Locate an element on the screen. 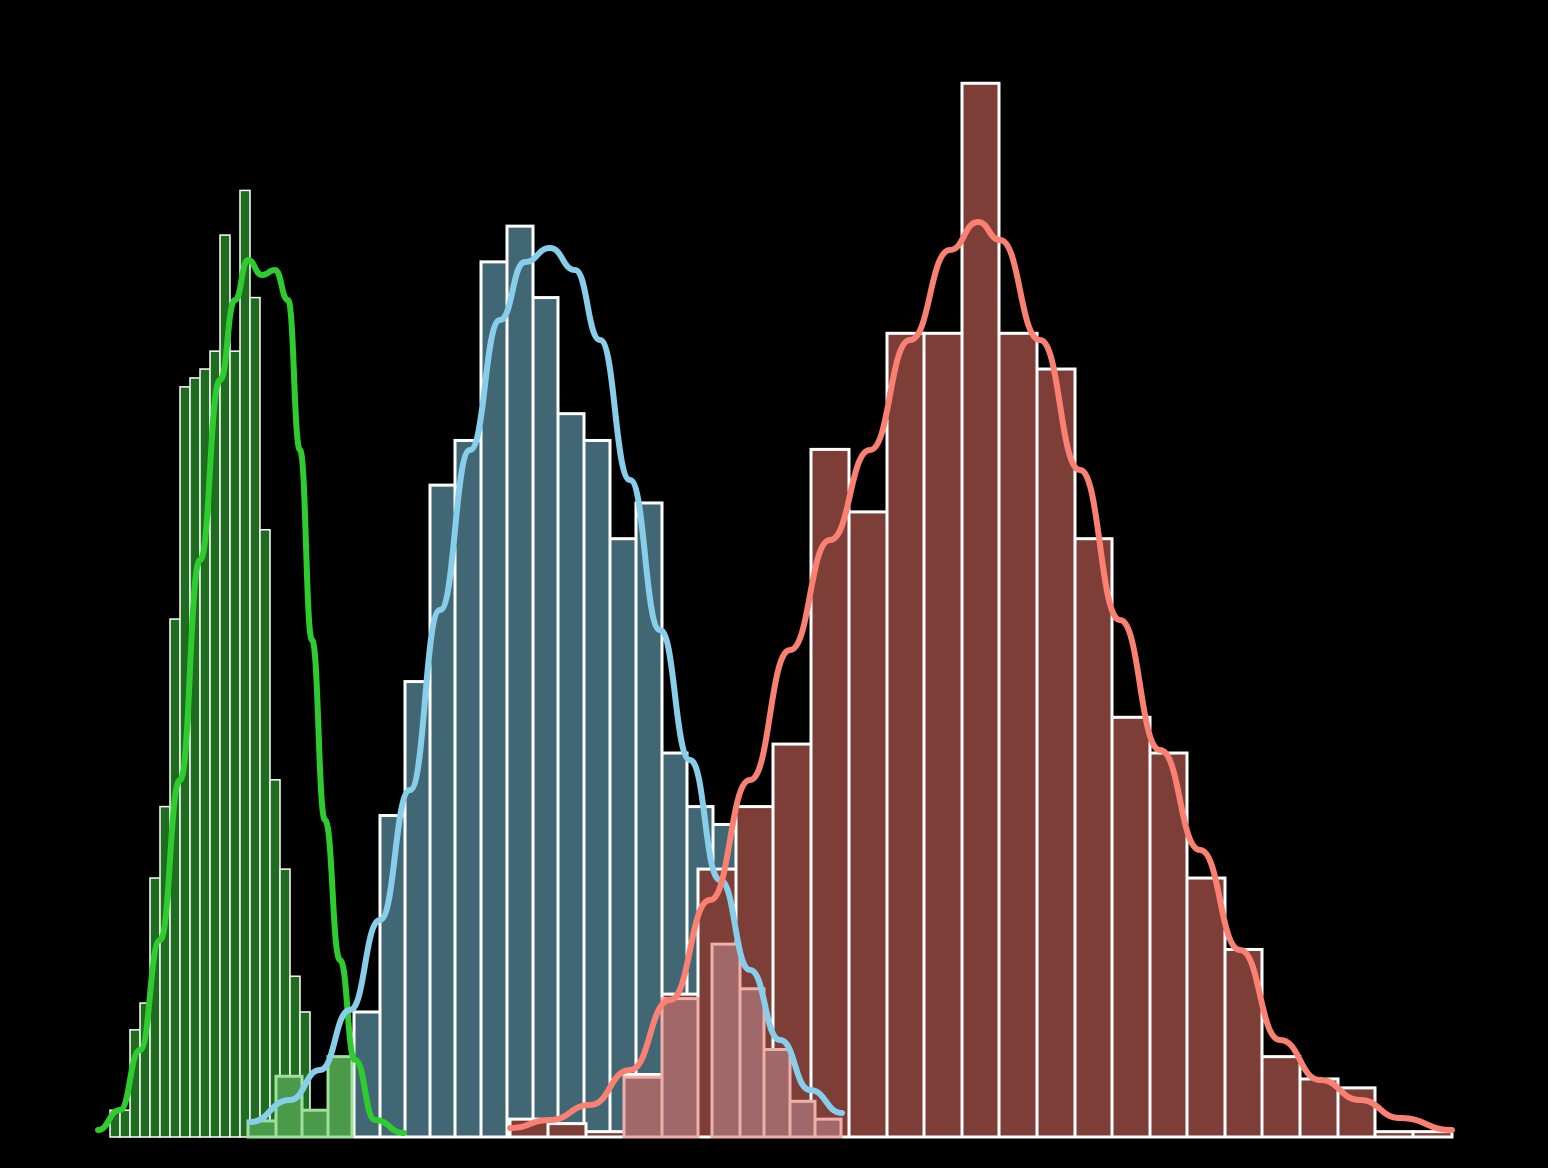 The width and height of the screenshot is (1548, 1168). overlap-light-bars is located at coordinates (544, 1040).